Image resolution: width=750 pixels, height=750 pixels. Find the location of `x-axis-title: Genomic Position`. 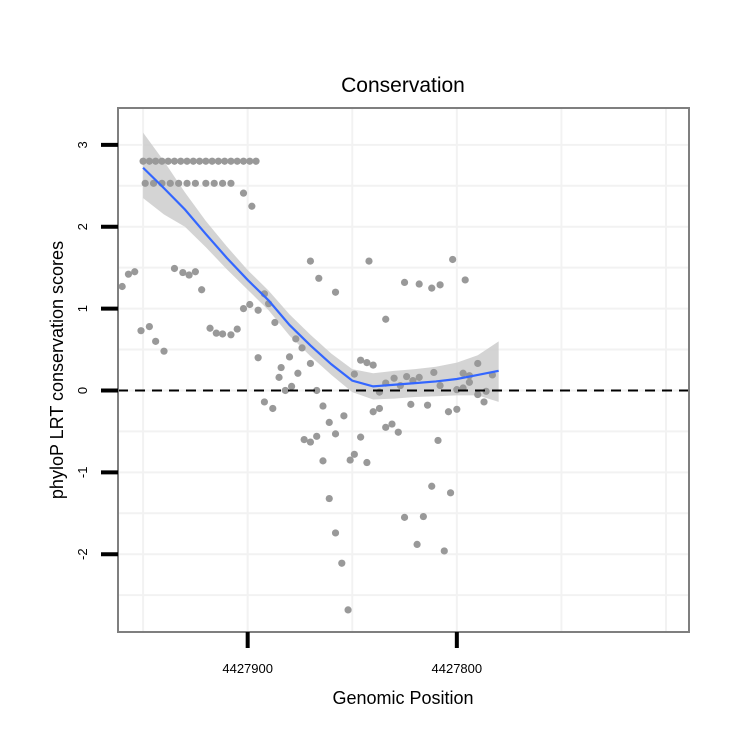

x-axis-title: Genomic Position is located at coordinates (402, 698).